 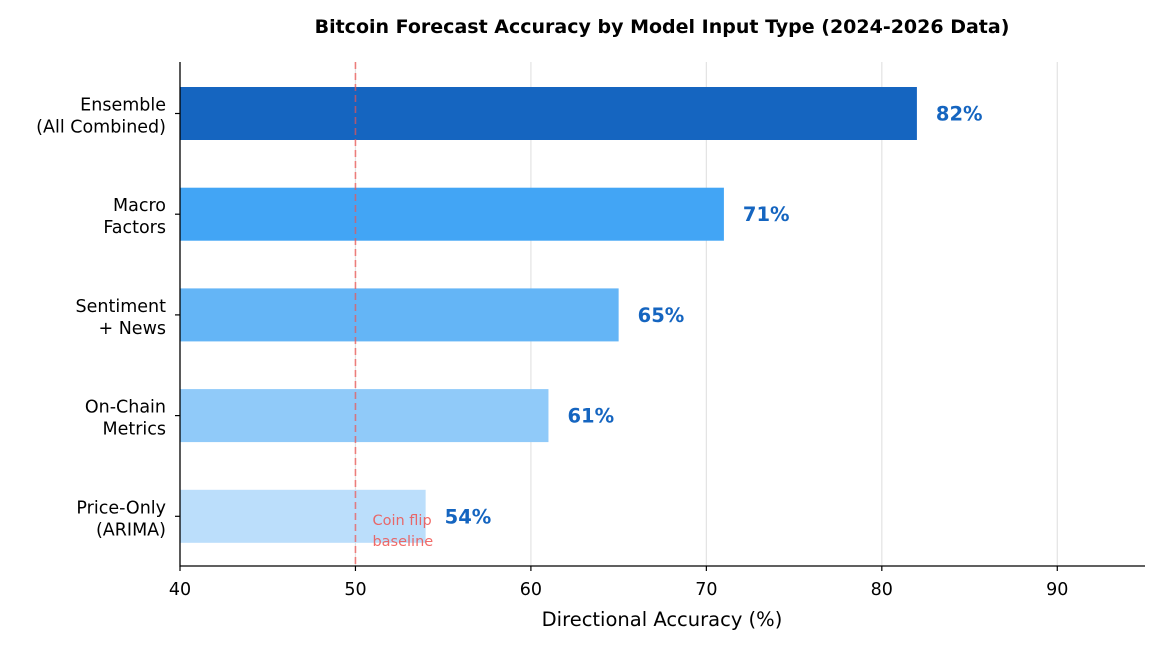 What do you see at coordinates (121, 318) in the screenshot?
I see `y-tick-label: Sentiment + News` at bounding box center [121, 318].